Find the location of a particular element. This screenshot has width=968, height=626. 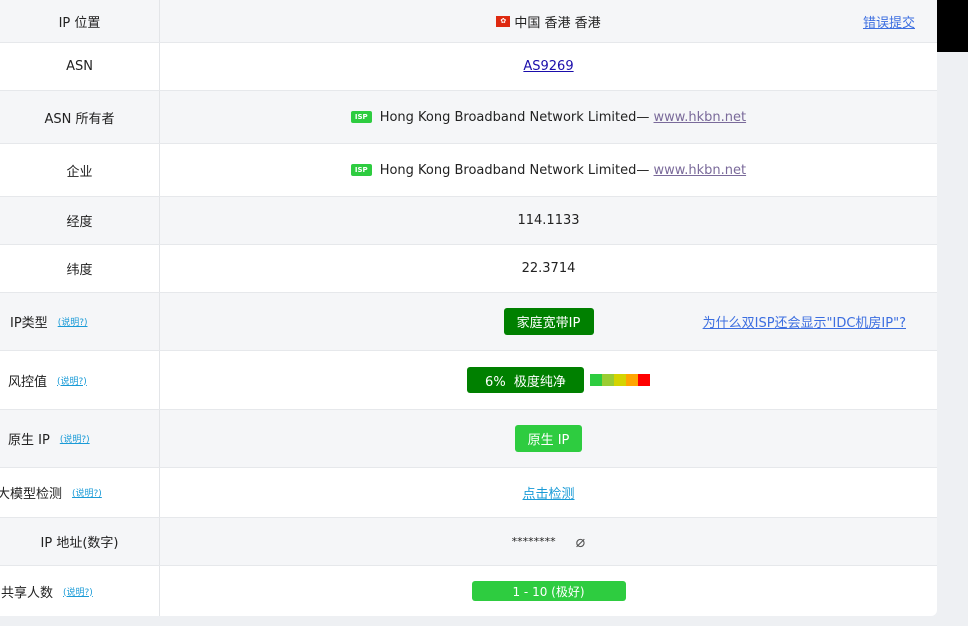

latitude-value: 22.3714 is located at coordinates (548, 268).